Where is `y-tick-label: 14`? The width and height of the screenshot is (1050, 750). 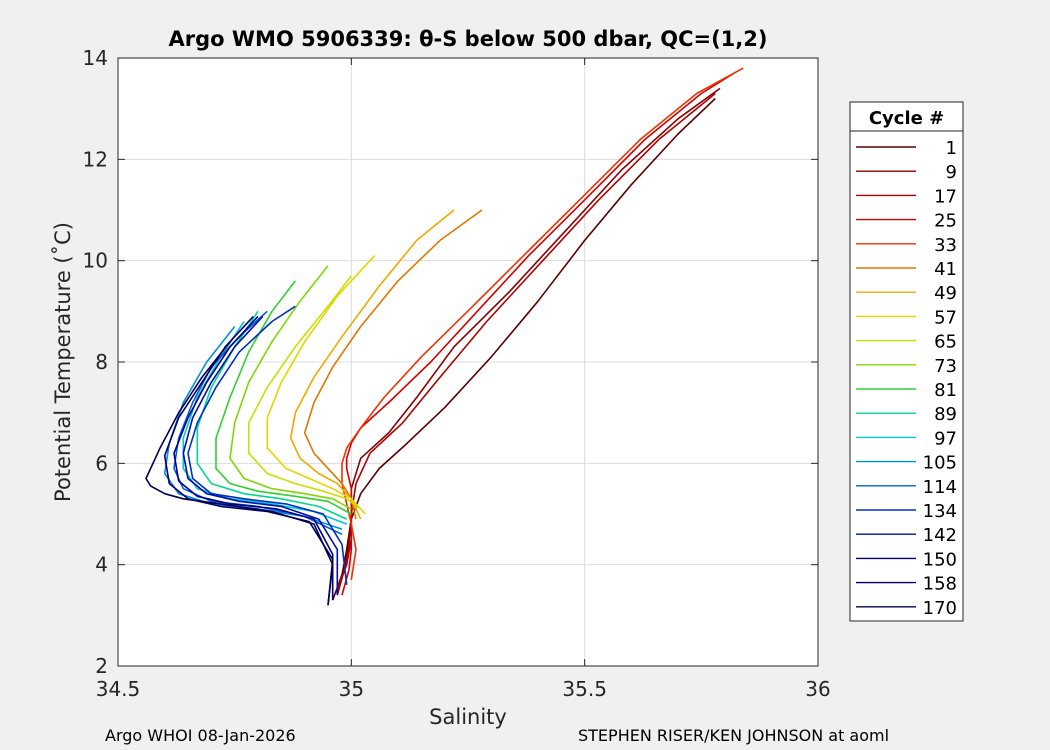 y-tick-label: 14 is located at coordinates (95, 58).